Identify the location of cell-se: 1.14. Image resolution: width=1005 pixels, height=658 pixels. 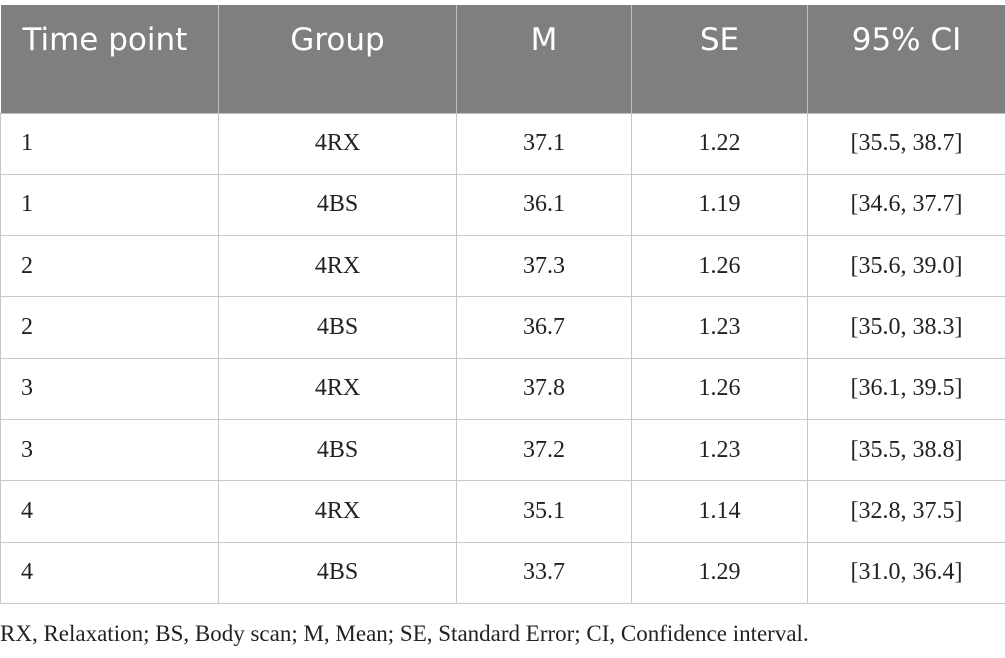
(719, 511).